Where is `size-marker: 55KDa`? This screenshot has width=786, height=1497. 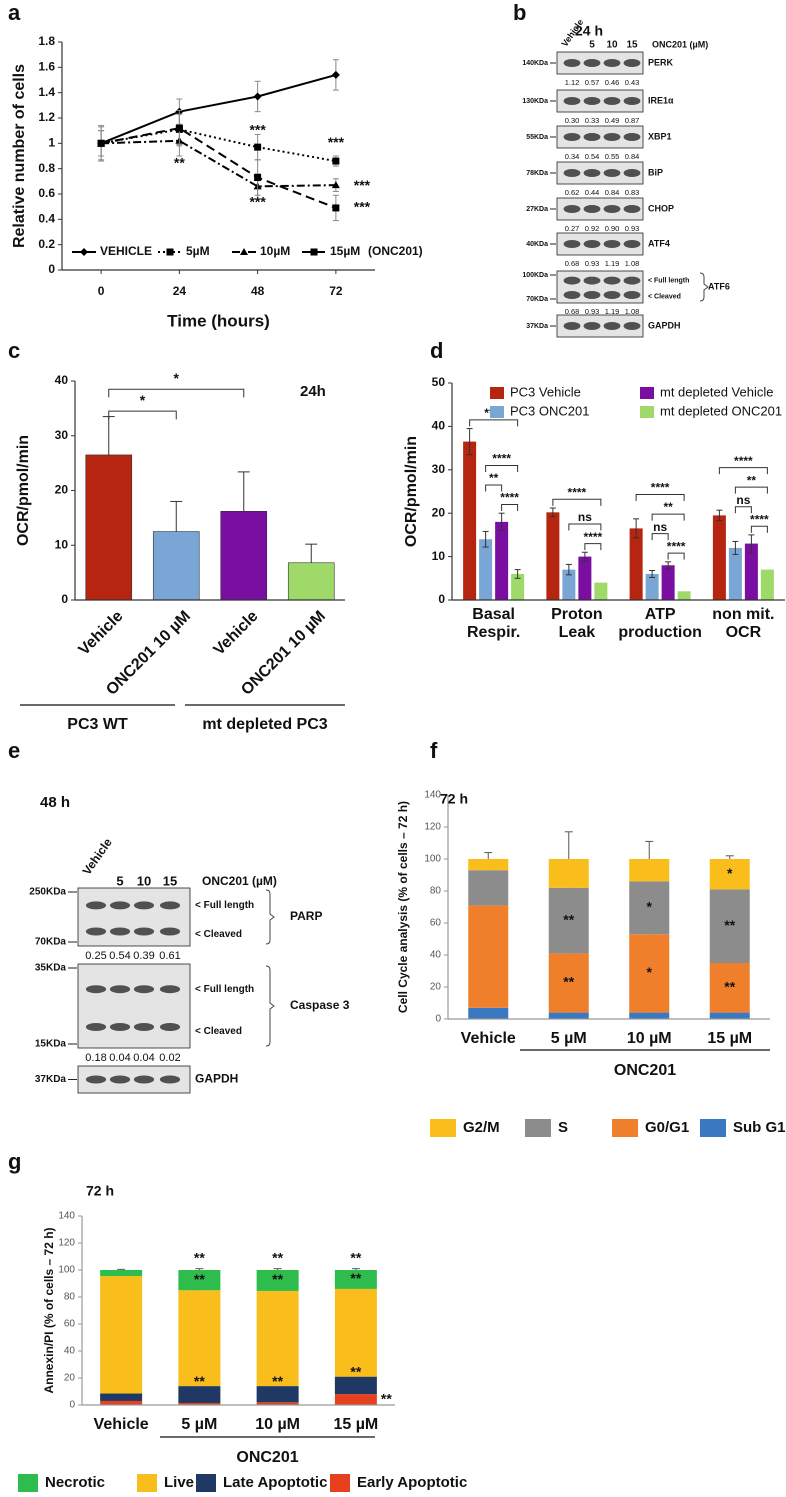 size-marker: 55KDa is located at coordinates (537, 137).